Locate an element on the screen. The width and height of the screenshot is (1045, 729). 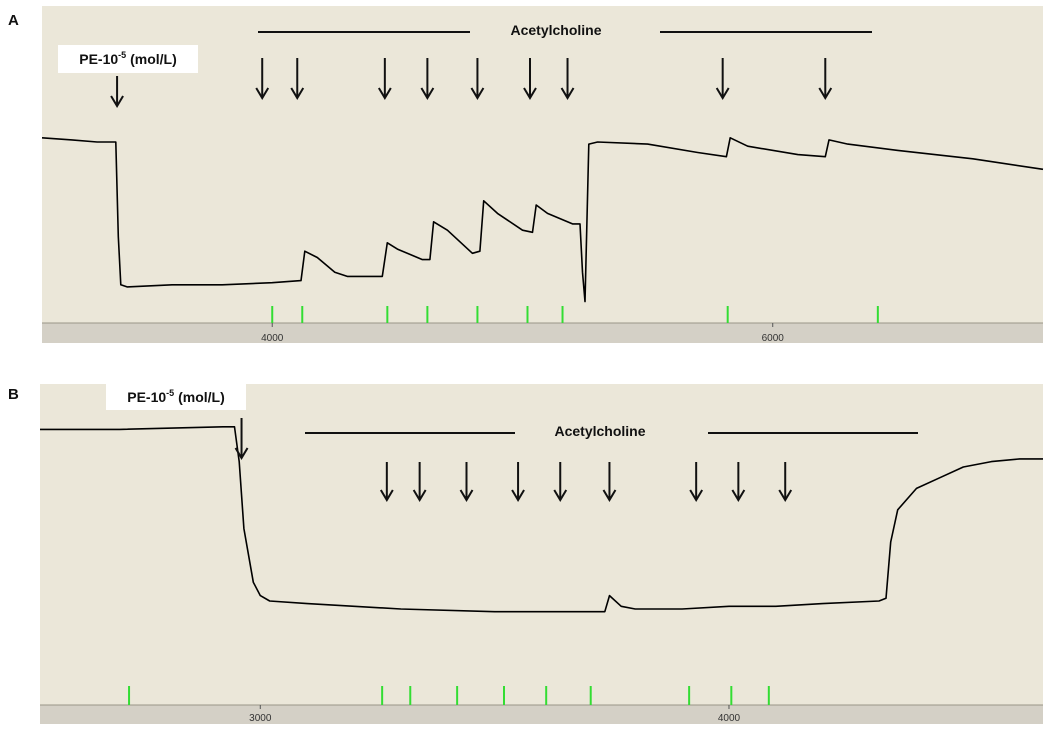
panel-a-ach-arrow-8-head is located at coordinates (825, 93).